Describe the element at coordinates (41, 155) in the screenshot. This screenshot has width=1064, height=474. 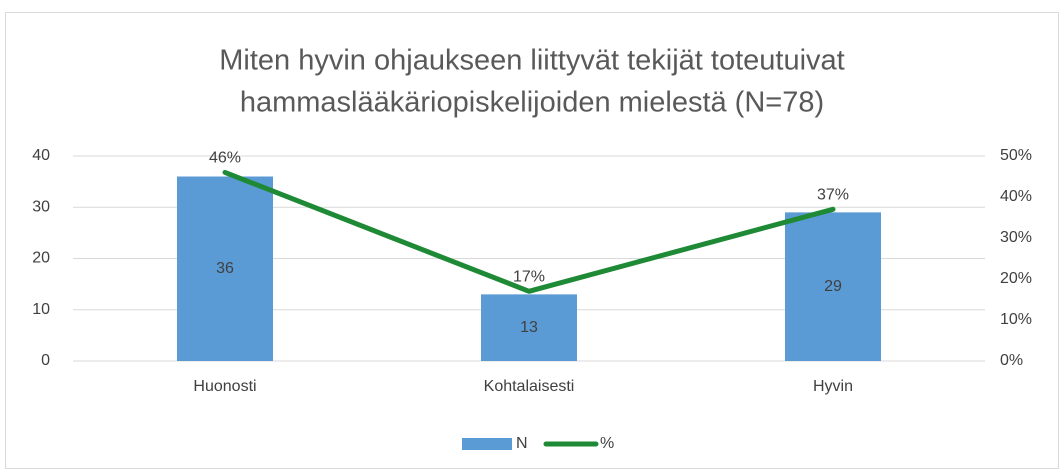
I see `y-tick-label: 40` at that location.